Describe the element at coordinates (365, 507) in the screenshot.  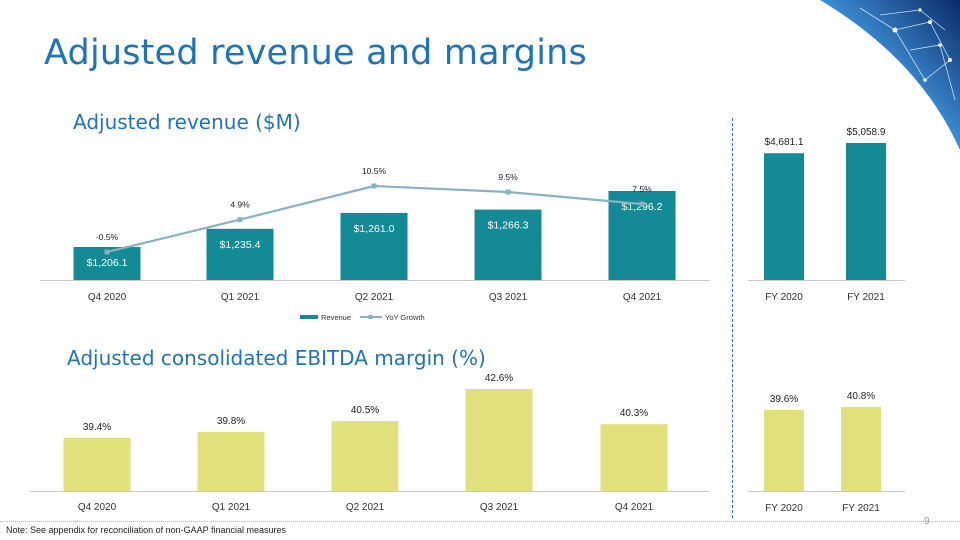
I see `ebitda-x-tick: Q2 2021` at that location.